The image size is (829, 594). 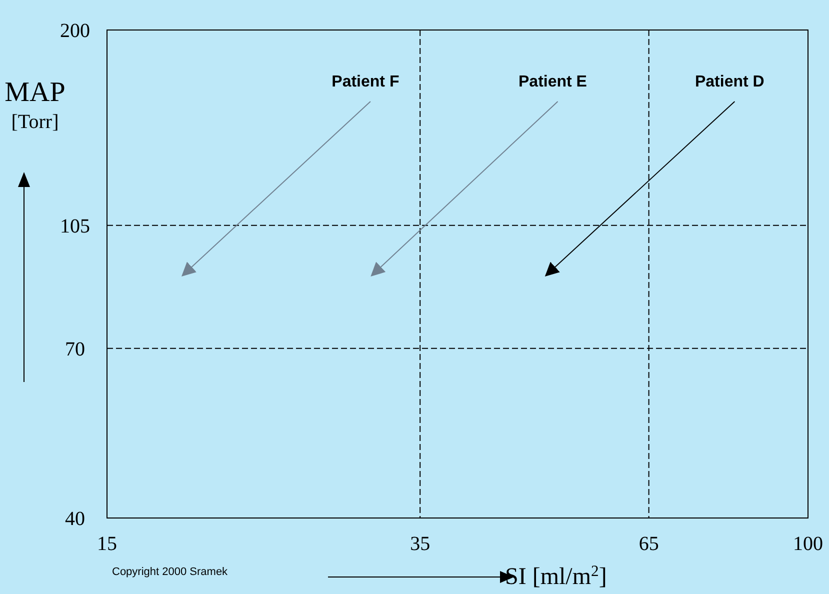 I want to click on y-tick-label: 70, so click(x=75, y=349).